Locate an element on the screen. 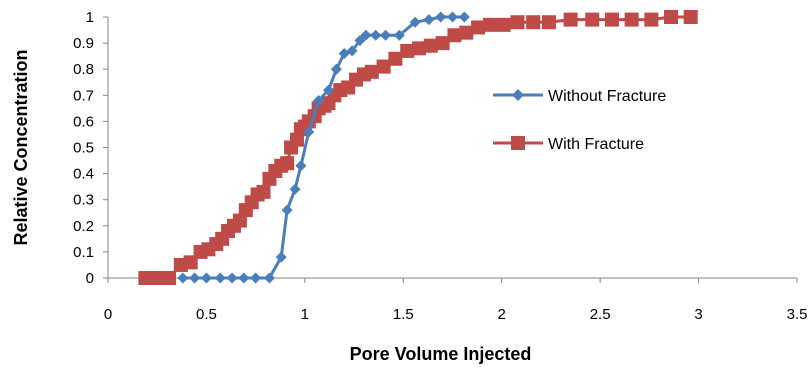 Image resolution: width=810 pixels, height=370 pixels. y-tick-label: 0.6 is located at coordinates (83, 121).